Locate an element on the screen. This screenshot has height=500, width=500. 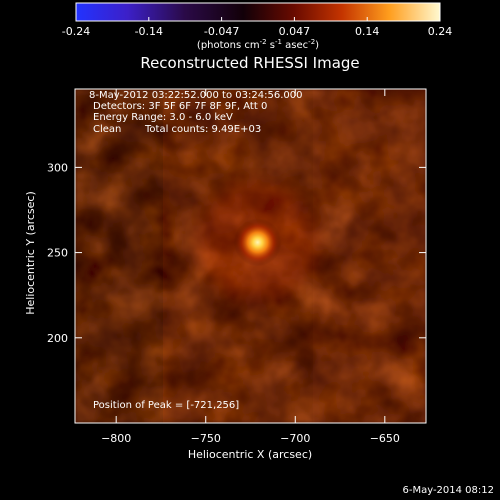
x-axis-title: Heliocentric X (arcsec) is located at coordinates (250, 454).